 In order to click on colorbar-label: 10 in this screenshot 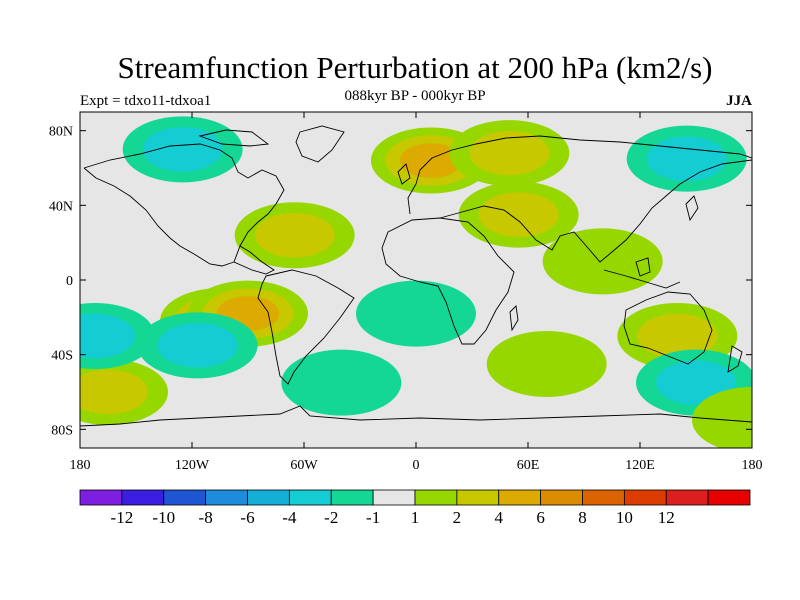, I will do `click(624, 517)`.